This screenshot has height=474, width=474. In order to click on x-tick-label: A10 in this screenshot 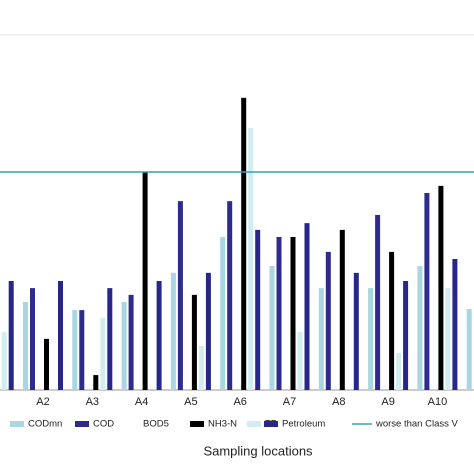, I will do `click(438, 402)`.